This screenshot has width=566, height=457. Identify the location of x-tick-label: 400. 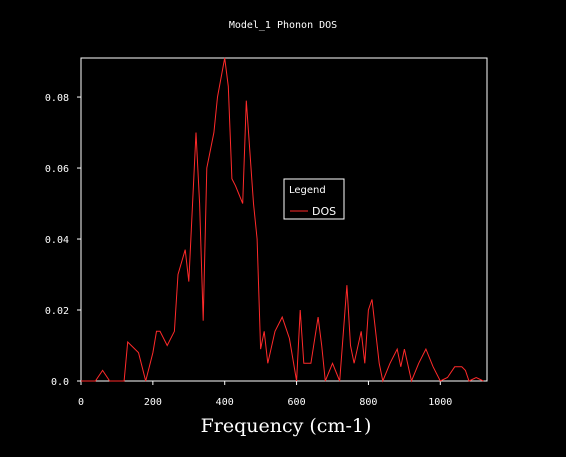
(225, 402).